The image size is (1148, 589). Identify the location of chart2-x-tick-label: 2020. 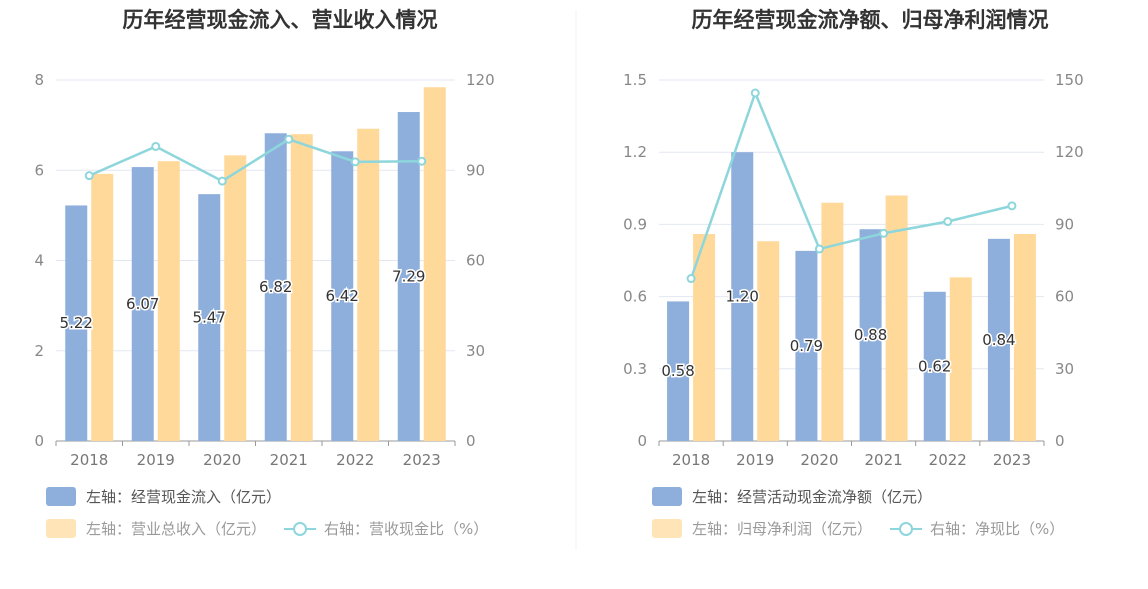
(819, 460).